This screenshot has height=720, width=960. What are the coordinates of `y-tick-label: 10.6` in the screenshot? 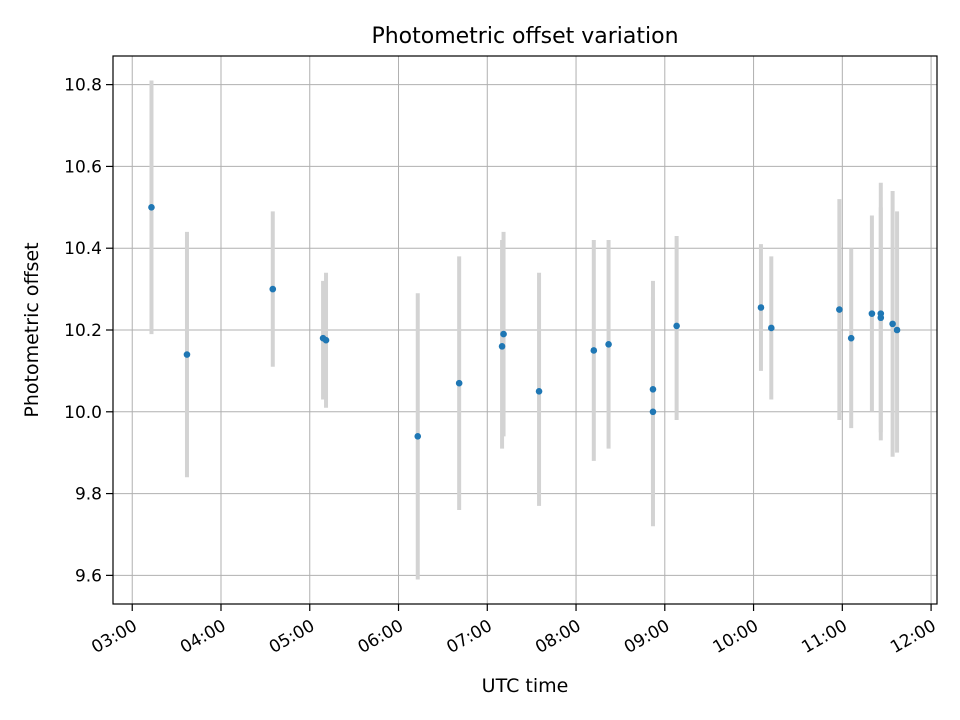 It's located at (83, 167).